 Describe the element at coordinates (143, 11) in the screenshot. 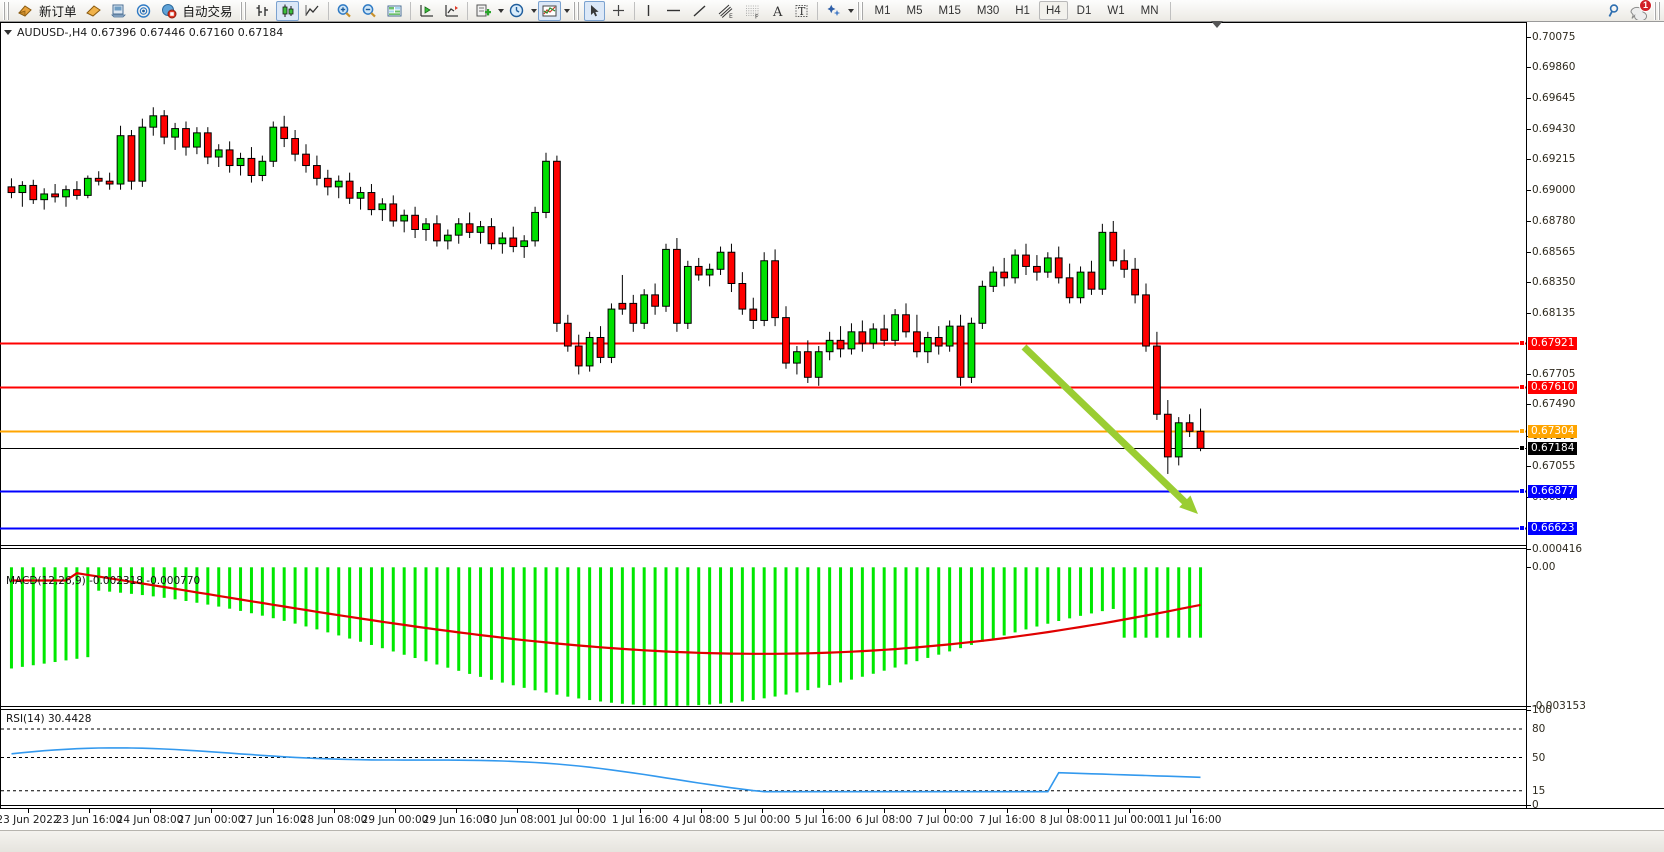

I see `signal-icon` at that location.